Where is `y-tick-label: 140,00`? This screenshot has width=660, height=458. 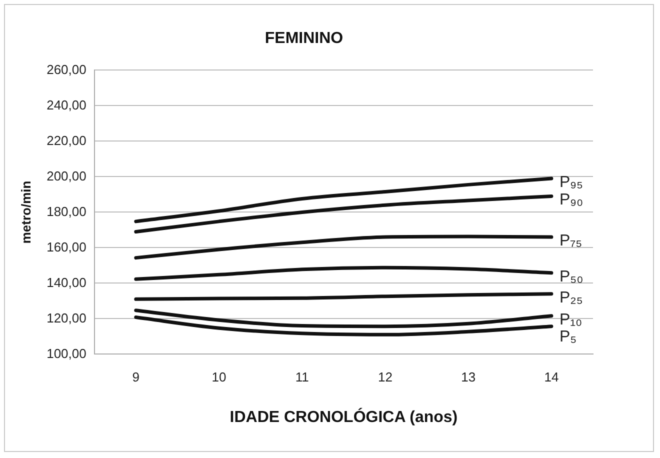 y-tick-label: 140,00 is located at coordinates (66, 282).